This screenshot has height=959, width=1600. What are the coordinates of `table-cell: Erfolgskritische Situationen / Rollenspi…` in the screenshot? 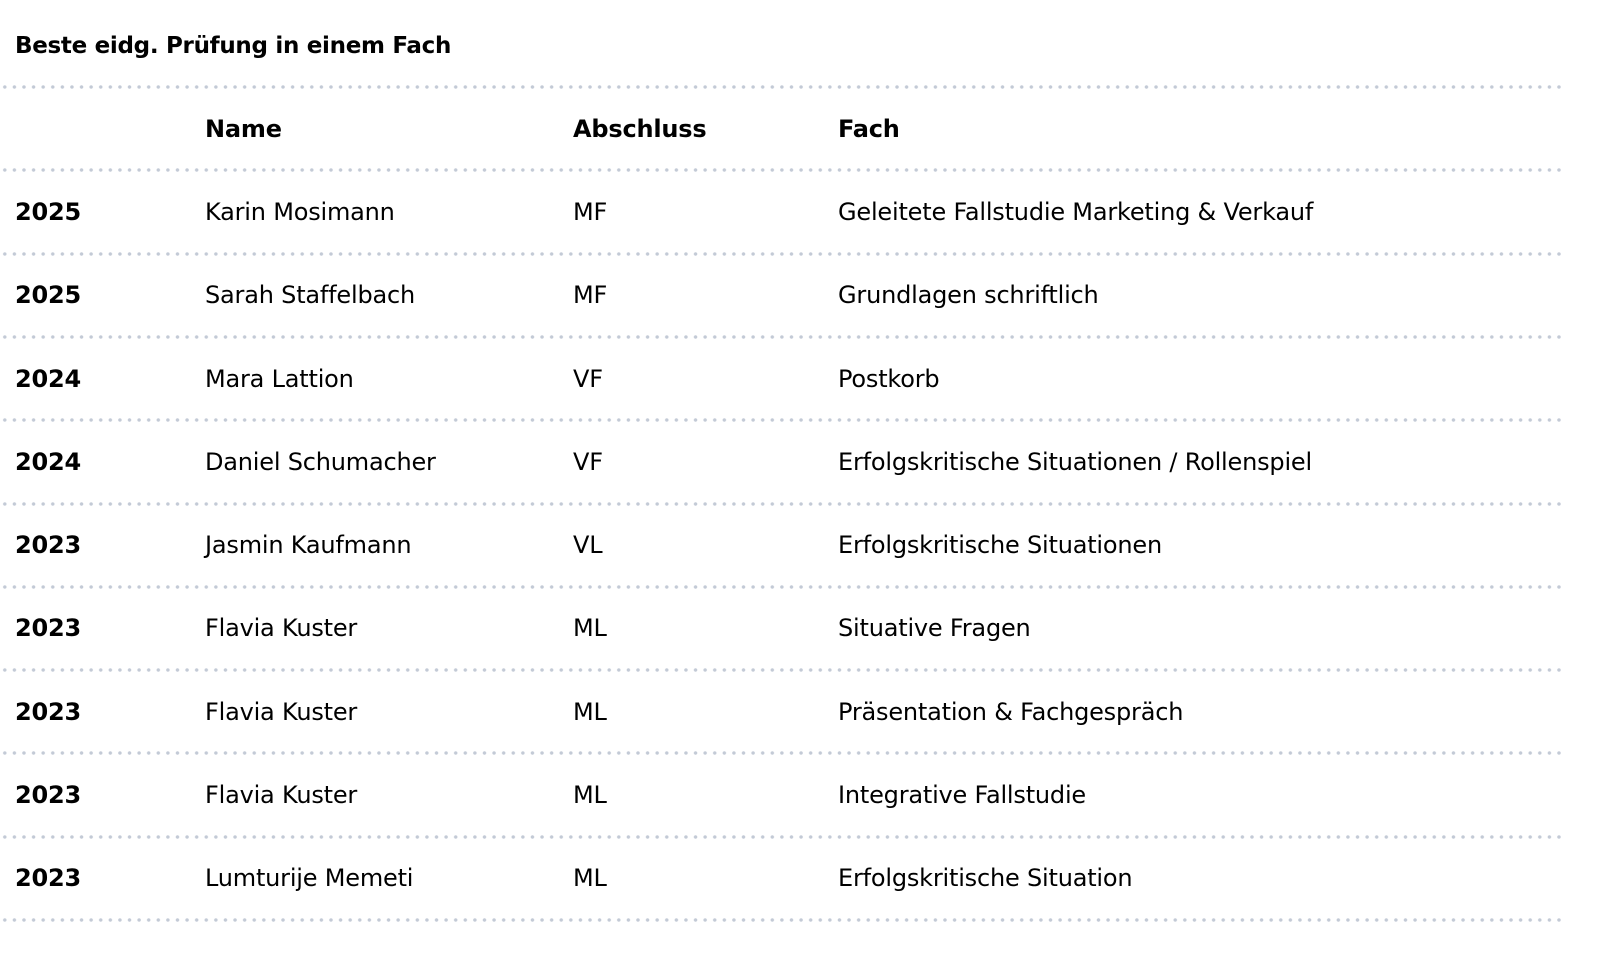 It's located at (1075, 461).